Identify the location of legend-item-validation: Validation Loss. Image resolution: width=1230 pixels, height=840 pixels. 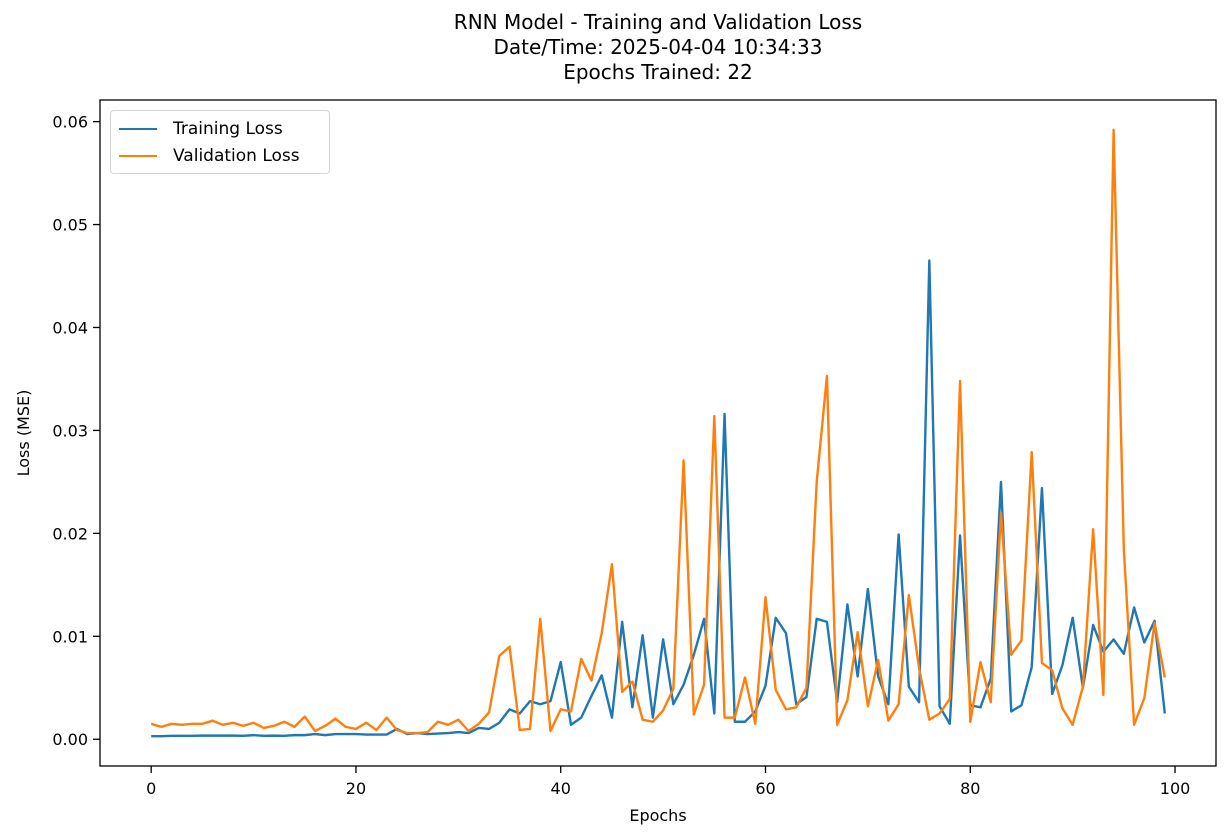
(209, 156).